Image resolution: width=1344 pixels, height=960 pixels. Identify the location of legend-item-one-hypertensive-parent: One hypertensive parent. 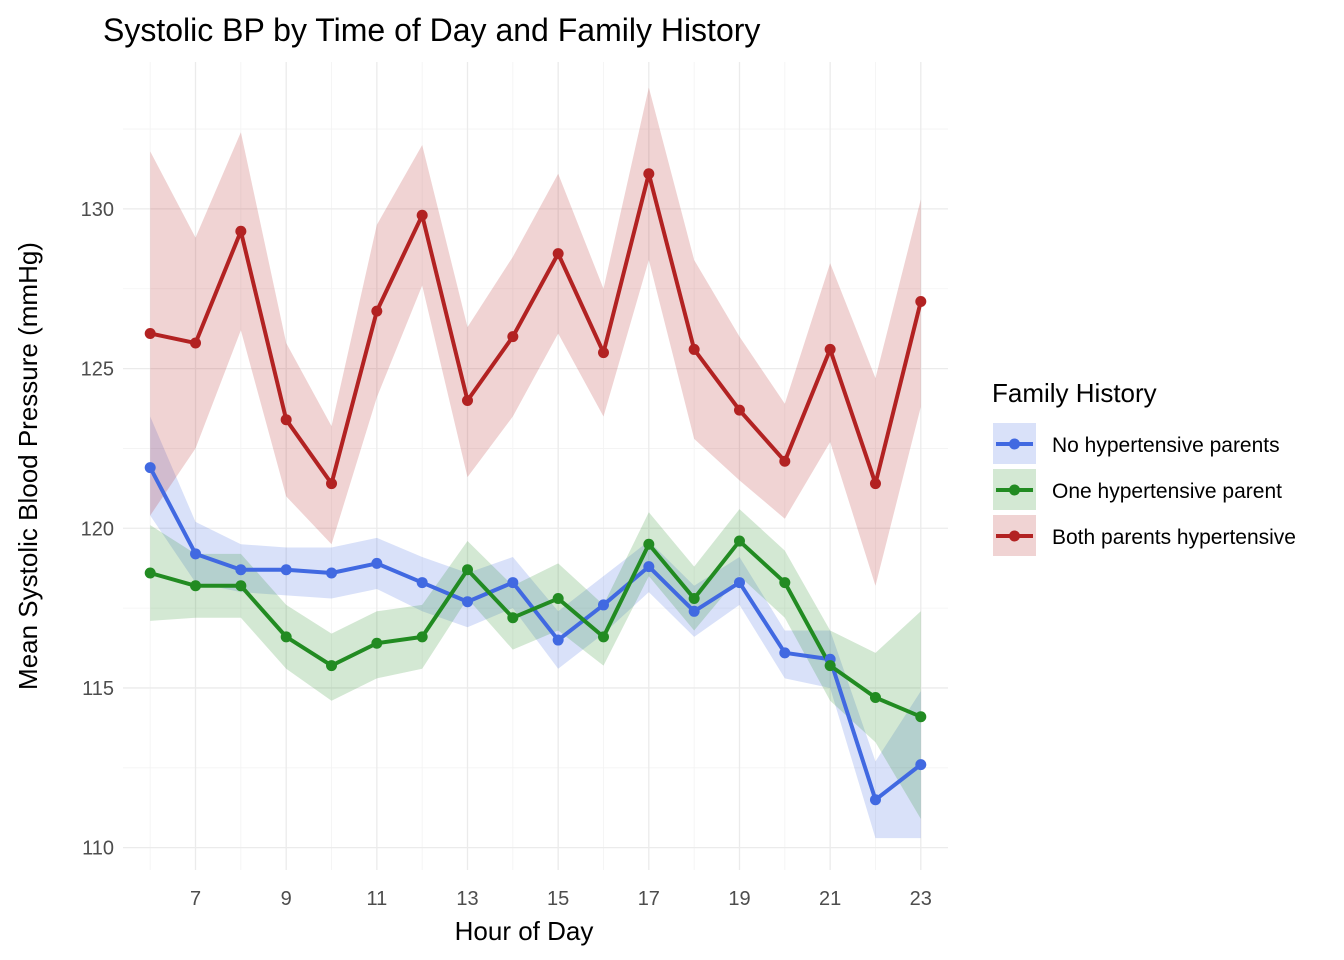
(1137, 489).